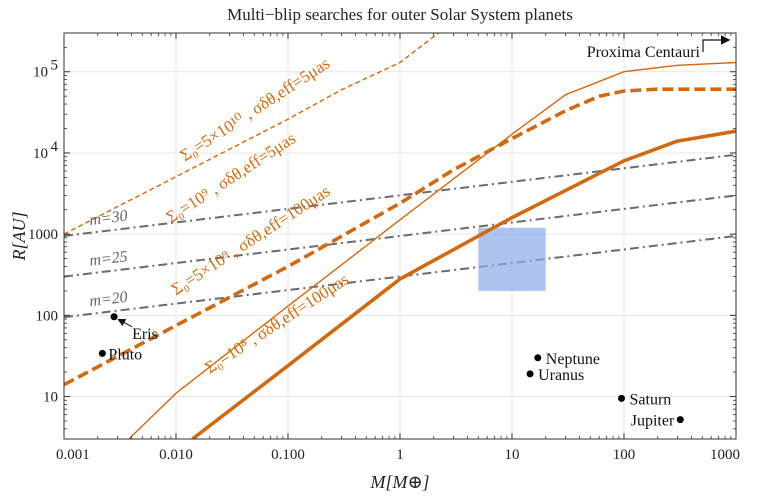 The height and width of the screenshot is (497, 758). Describe the element at coordinates (573, 359) in the screenshot. I see `planet-label-neptune: Neptune` at that location.